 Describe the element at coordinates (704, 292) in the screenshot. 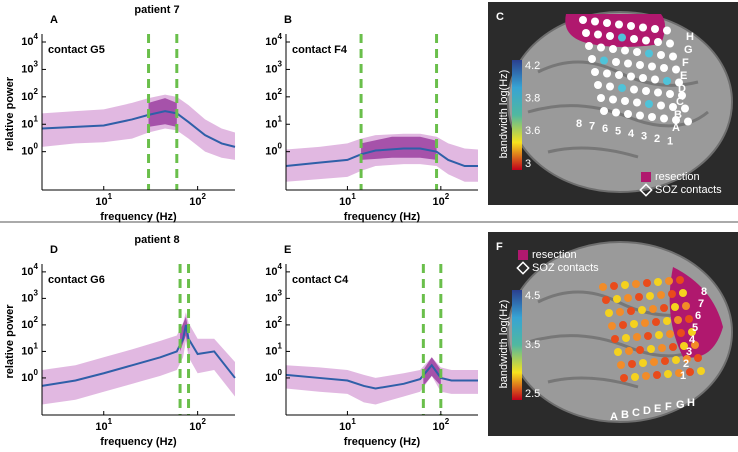

I see `electrode-label: 8` at that location.